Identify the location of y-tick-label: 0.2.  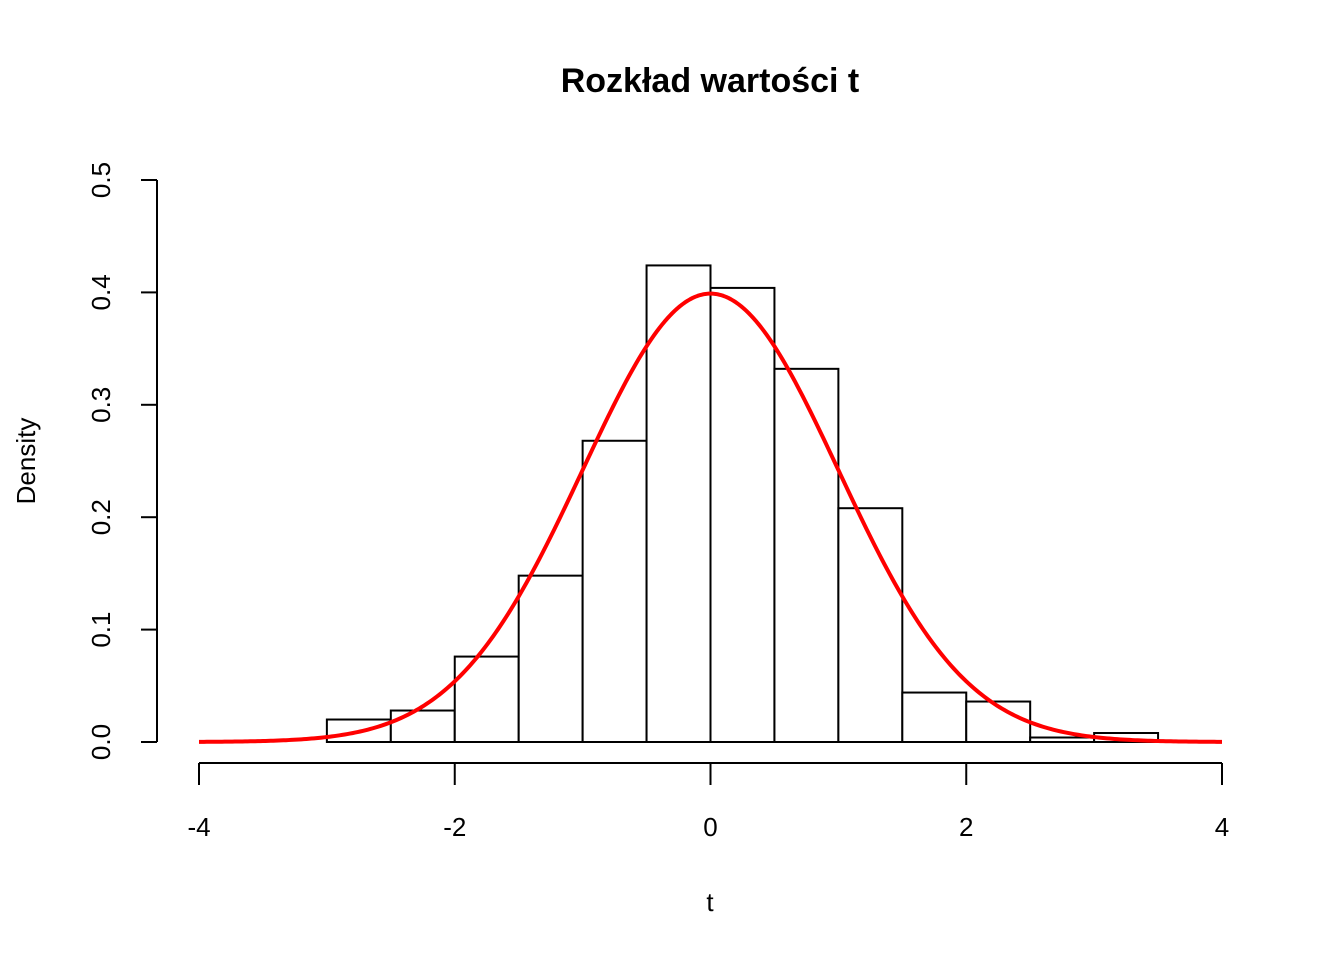
(101, 517).